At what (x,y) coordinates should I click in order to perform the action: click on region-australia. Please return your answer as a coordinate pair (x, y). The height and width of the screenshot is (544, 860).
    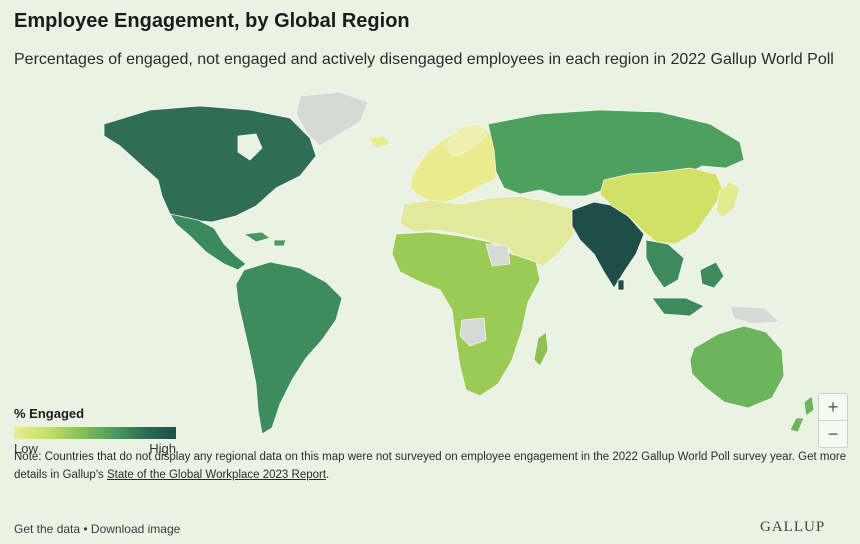
    Looking at the image, I should click on (737, 367).